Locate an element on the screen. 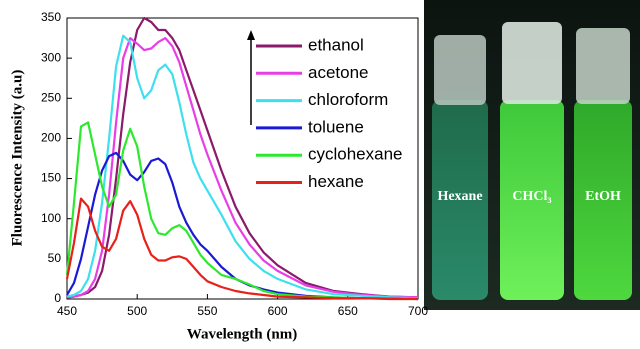 This screenshot has height=349, width=640. y-tick-label: 350 is located at coordinates (51, 17).